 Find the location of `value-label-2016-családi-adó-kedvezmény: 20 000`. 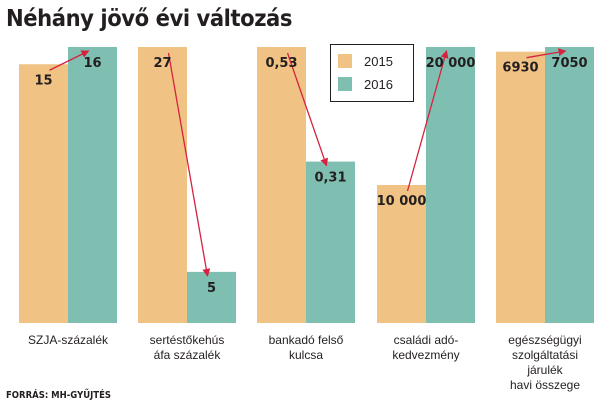

value-label-2016-családi-adó-kedvezmény: 20 000 is located at coordinates (451, 63).